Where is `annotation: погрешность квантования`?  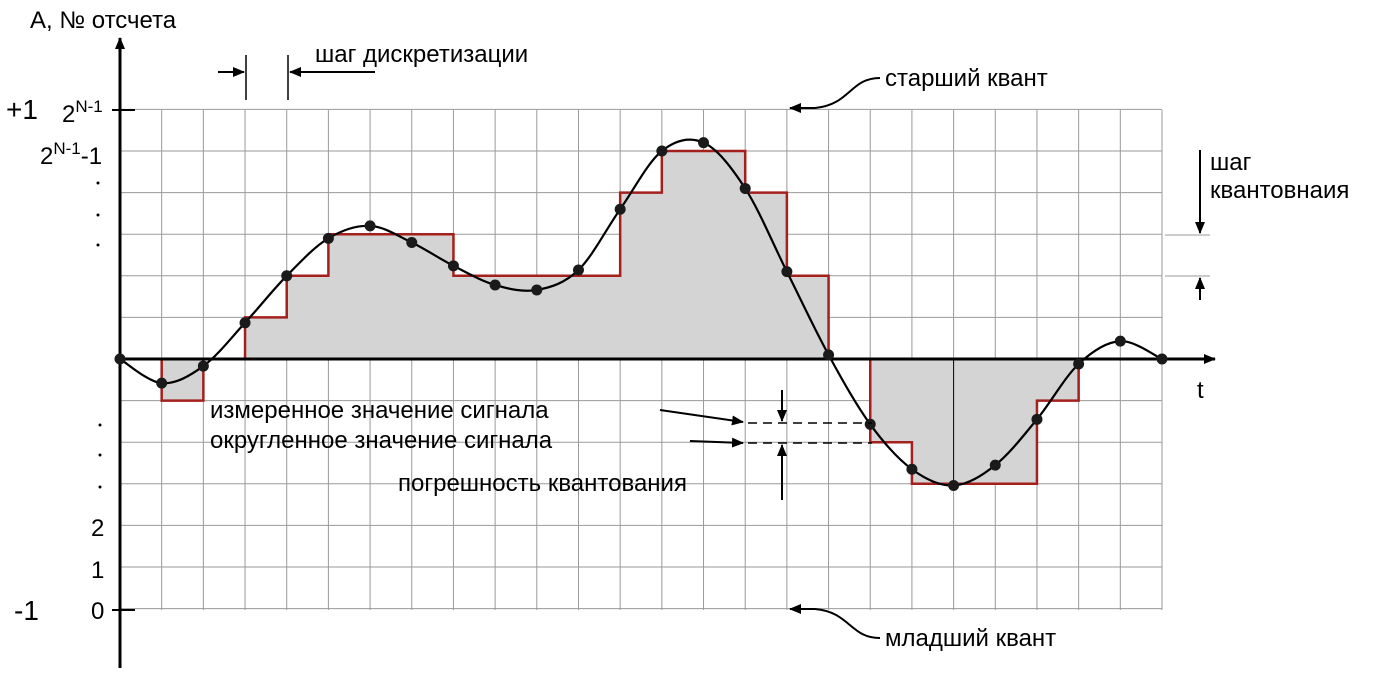
annotation: погрешность квантования is located at coordinates (542, 483).